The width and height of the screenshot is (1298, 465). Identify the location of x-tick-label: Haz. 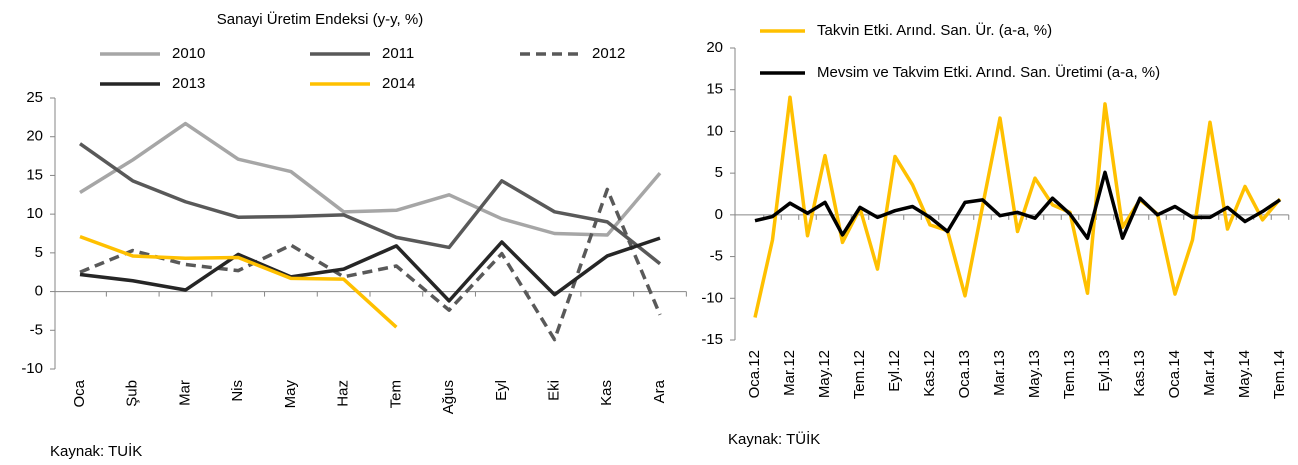
(343, 393).